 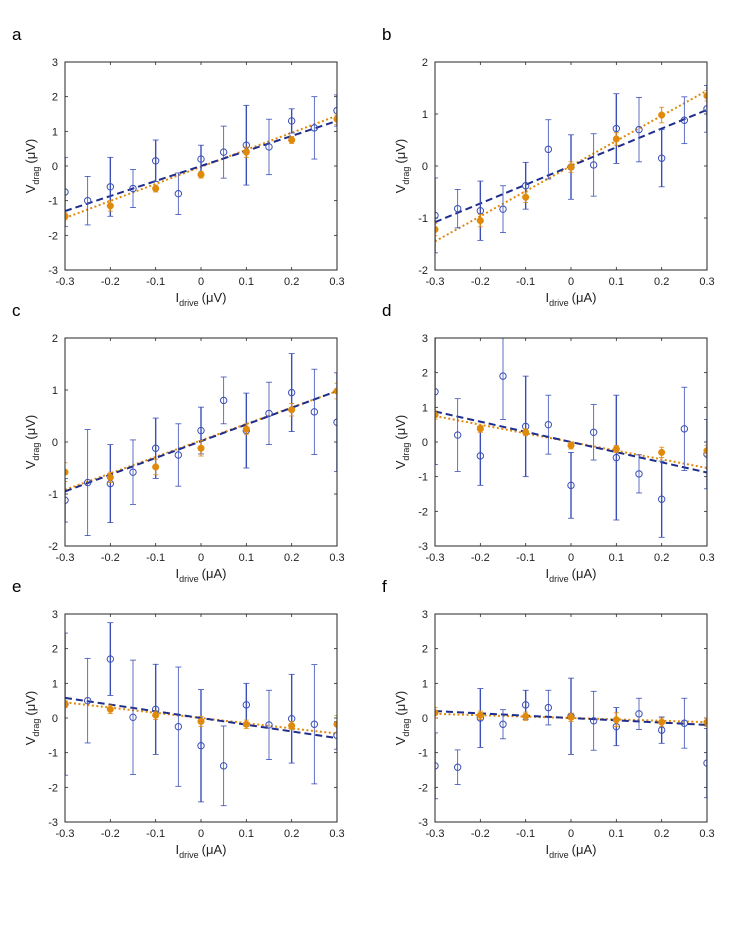 What do you see at coordinates (189, 579) in the screenshot?
I see `x-axis-label-sub: drive` at bounding box center [189, 579].